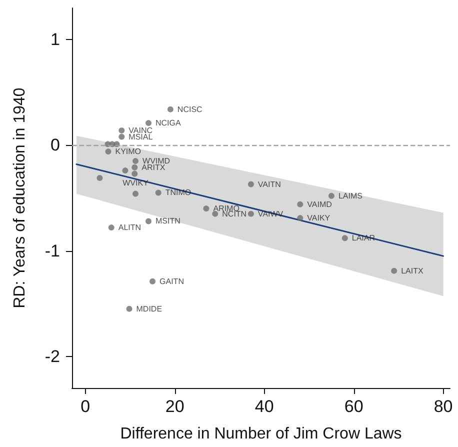  Describe the element at coordinates (55, 40) in the screenshot. I see `y-tick-label: 1` at that location.